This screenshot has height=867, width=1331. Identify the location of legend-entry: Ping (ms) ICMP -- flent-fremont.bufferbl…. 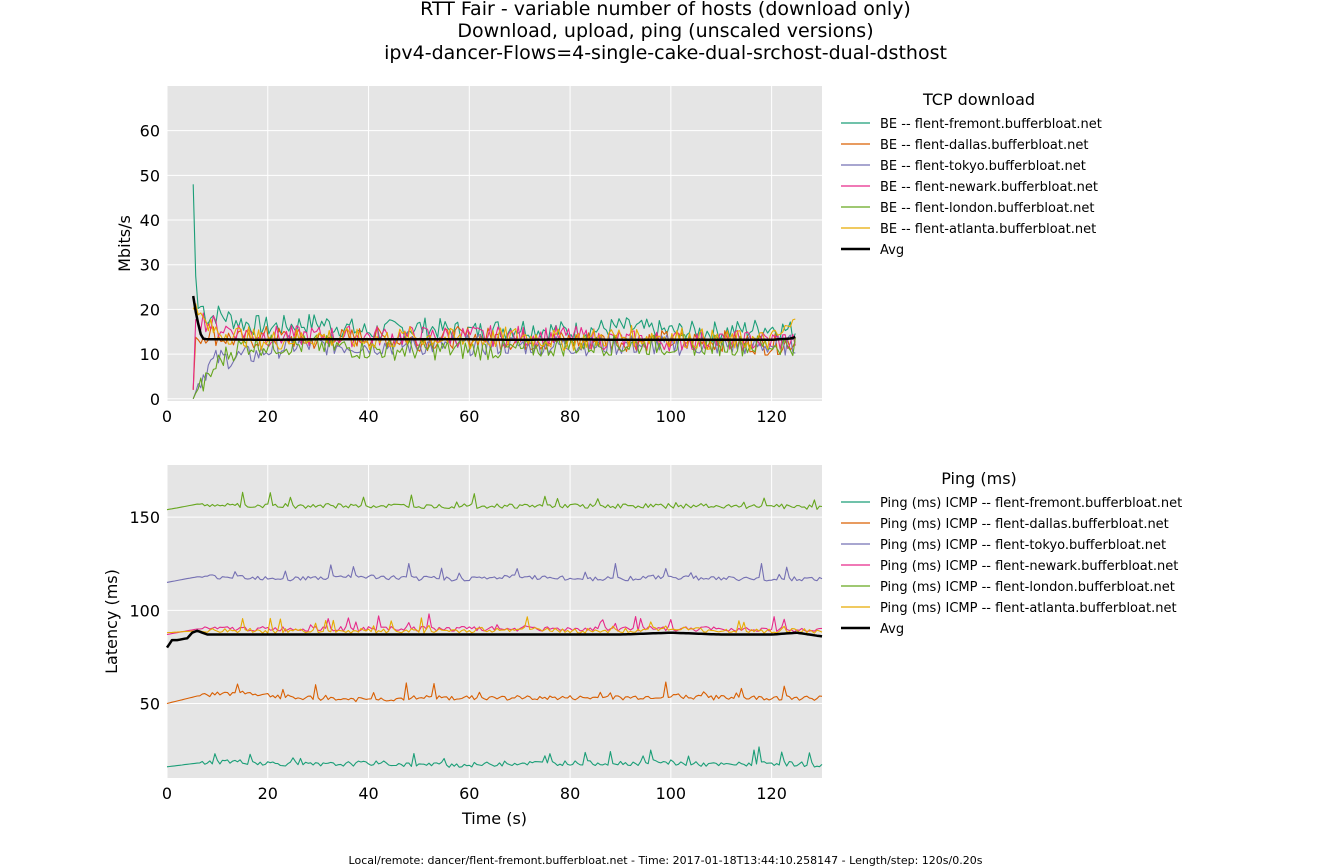
(1031, 503).